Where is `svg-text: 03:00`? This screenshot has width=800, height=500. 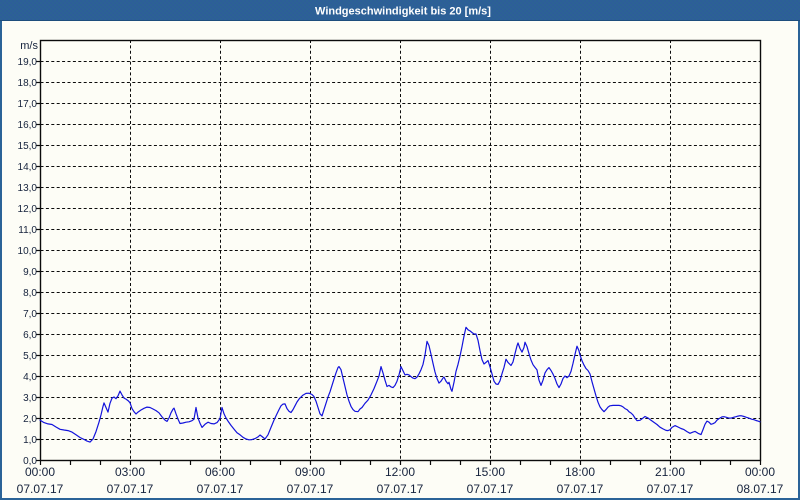 svg-text: 03:00 is located at coordinates (130, 472).